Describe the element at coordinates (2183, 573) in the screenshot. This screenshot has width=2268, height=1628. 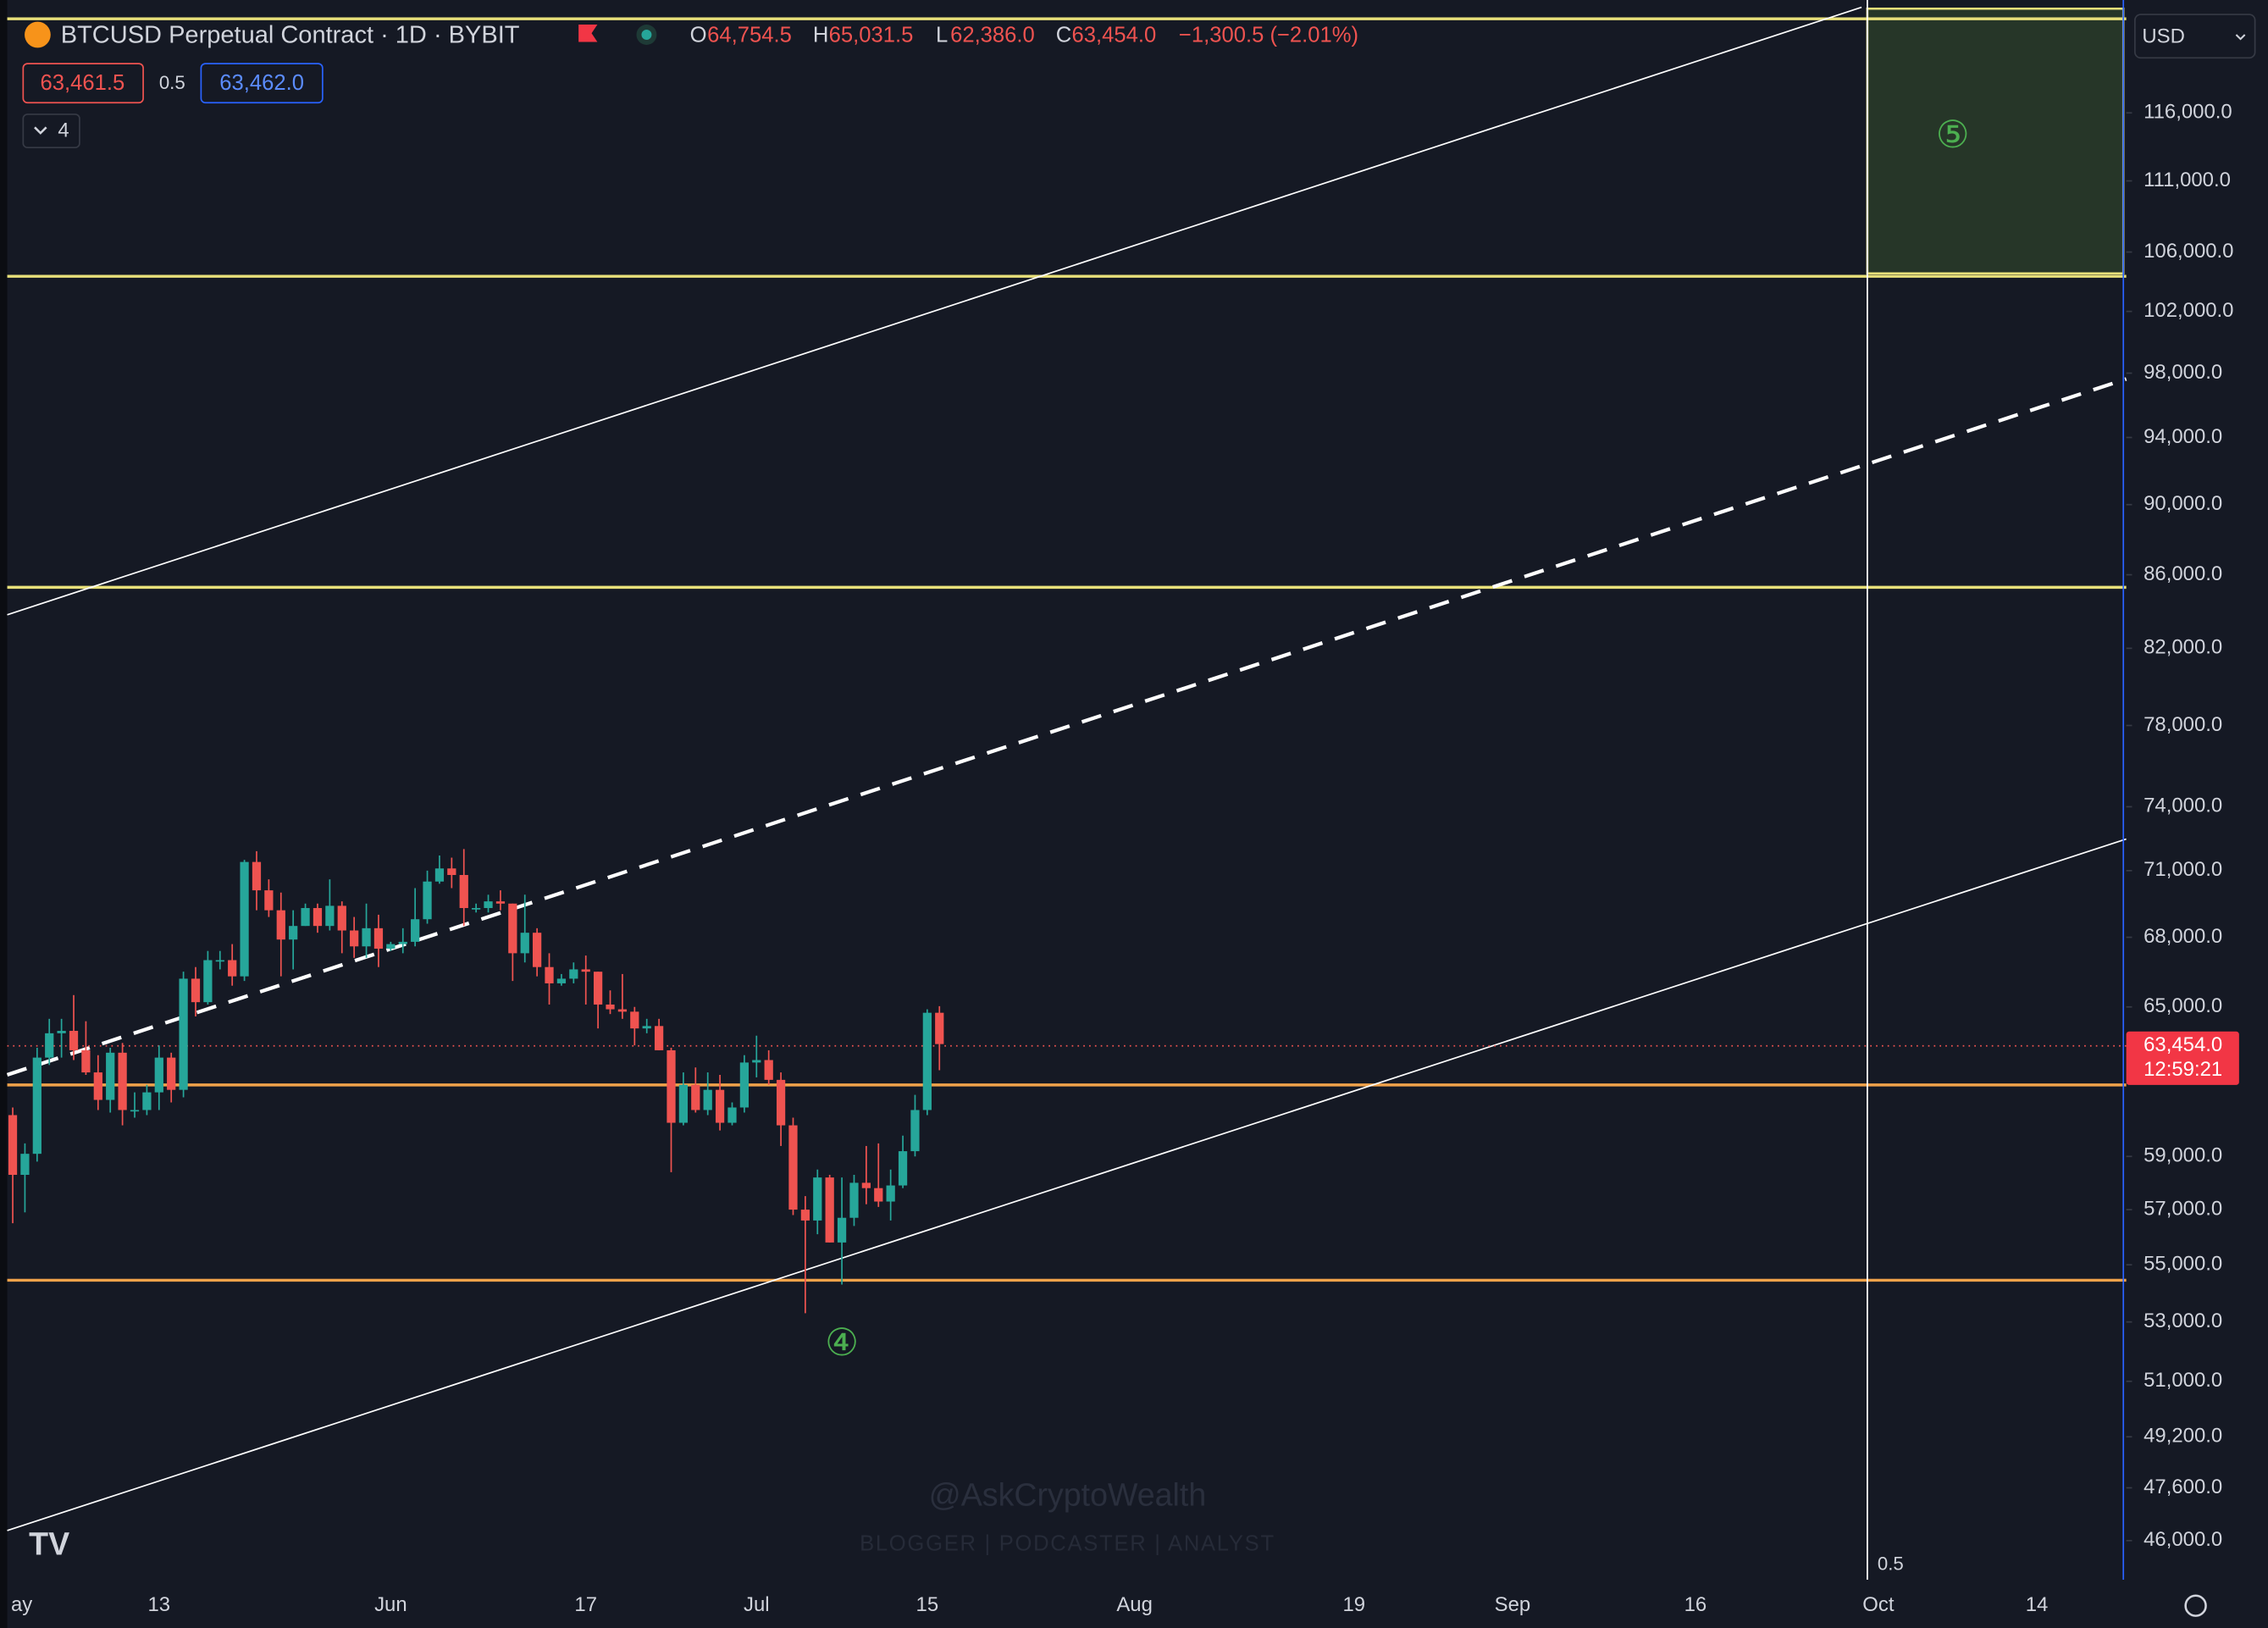
I see `y-tick-label: 86,000.0` at that location.